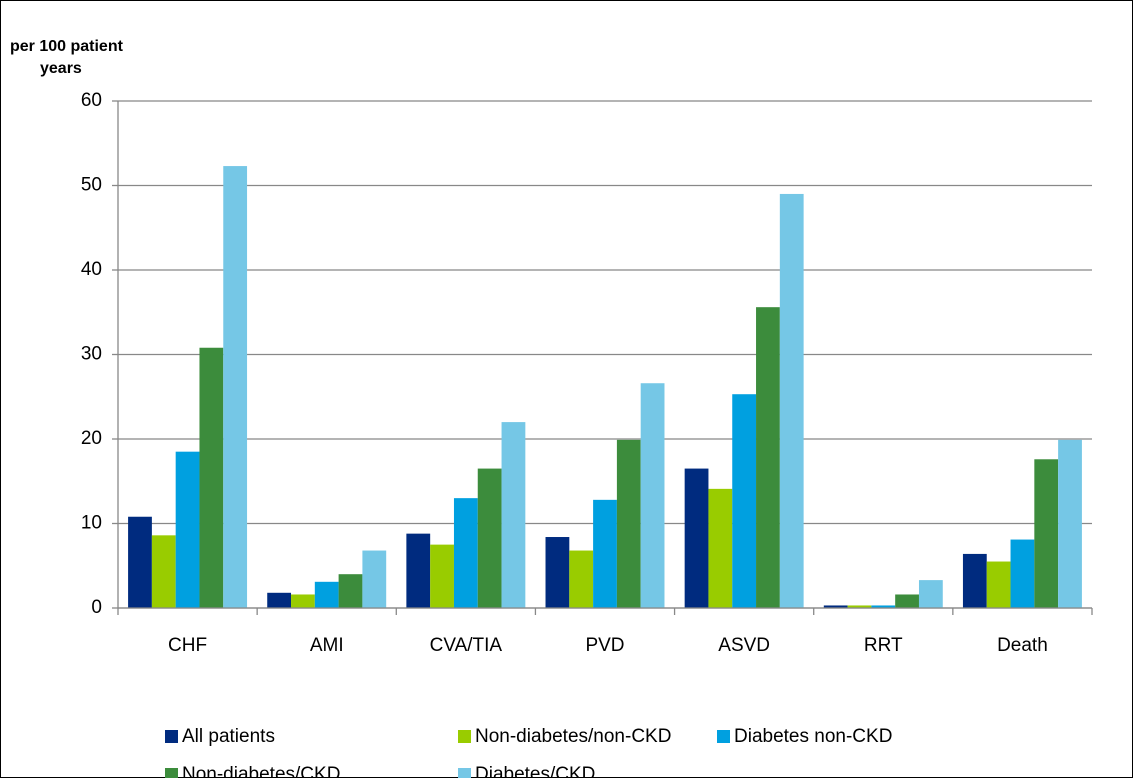 The height and width of the screenshot is (778, 1133). I want to click on x-tick-label: RRT, so click(883, 645).